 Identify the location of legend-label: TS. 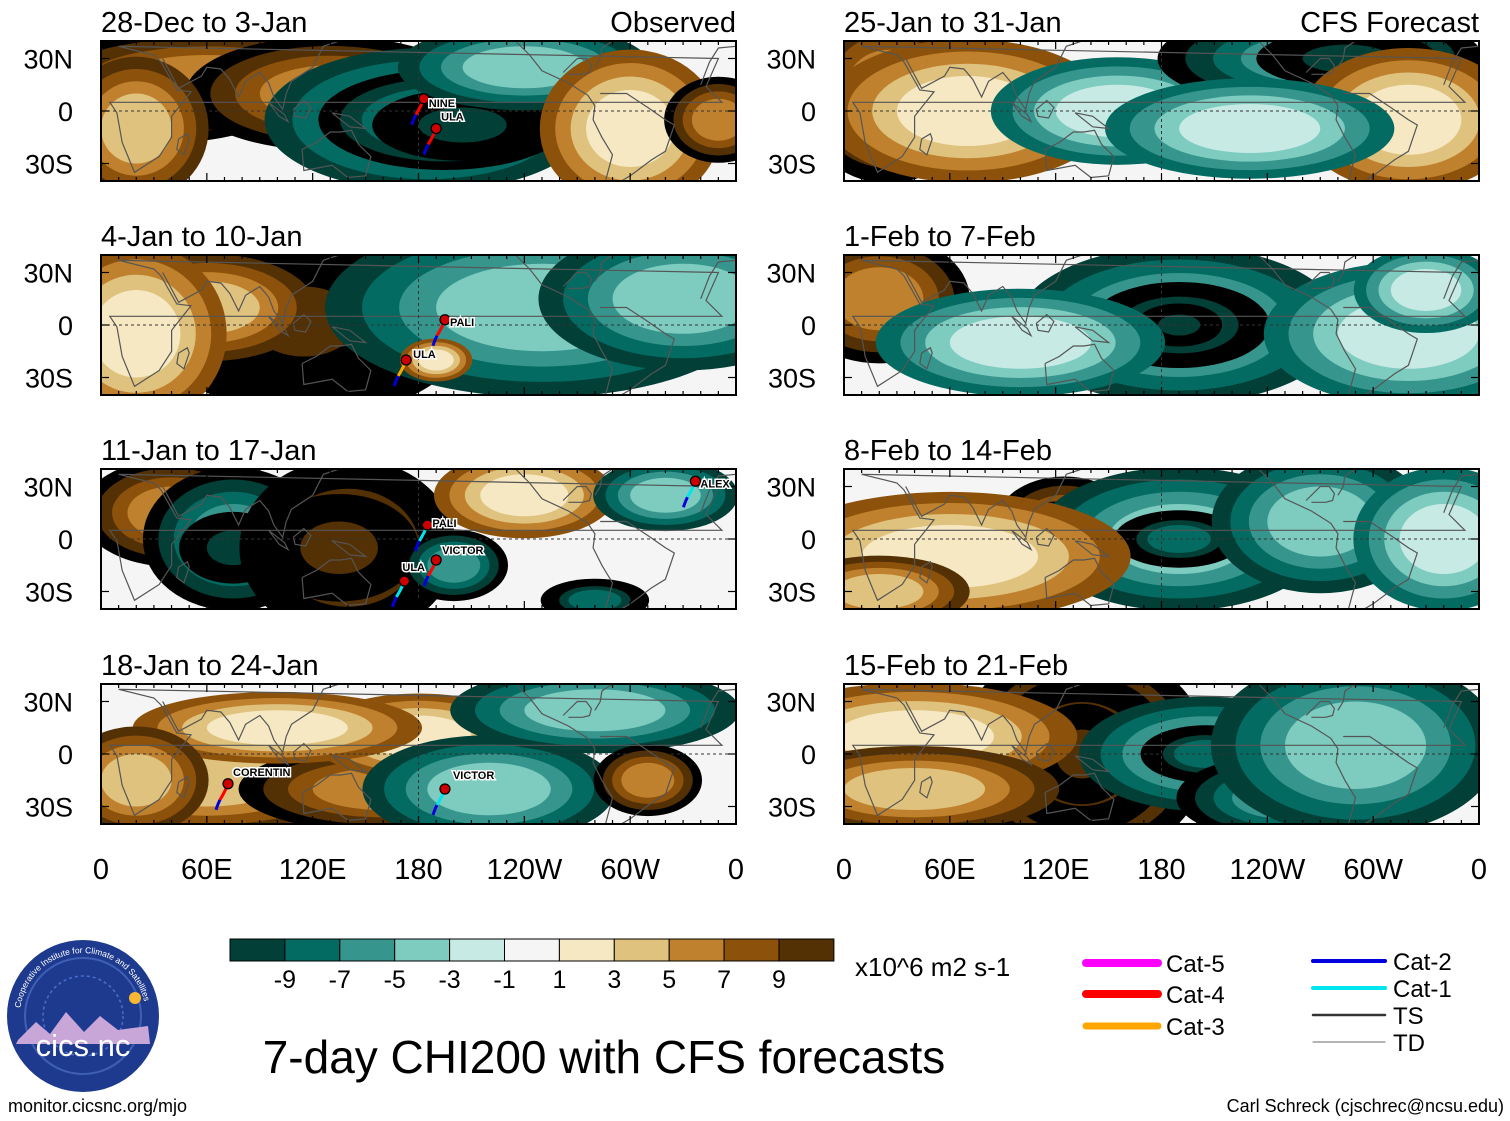
(1408, 1016).